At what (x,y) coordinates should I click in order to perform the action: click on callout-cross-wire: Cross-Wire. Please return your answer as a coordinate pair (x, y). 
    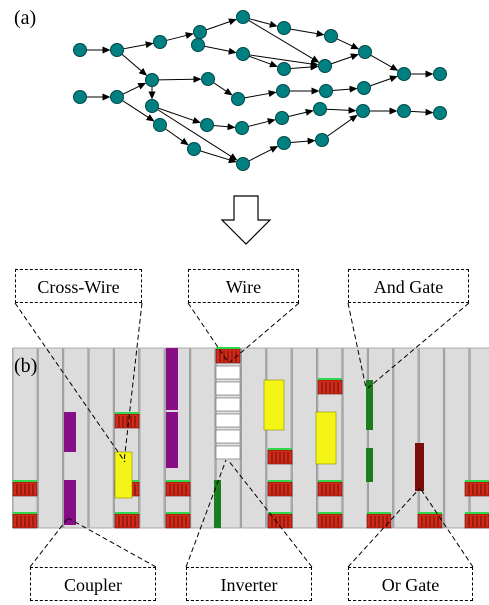
    Looking at the image, I should click on (78, 286).